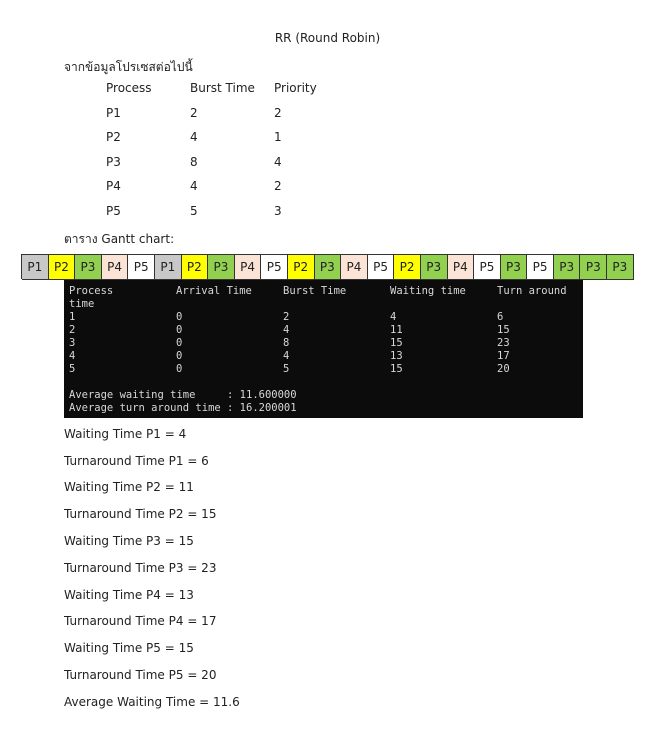  Describe the element at coordinates (152, 702) in the screenshot. I see `result-line: Average Waiting Time = 11.6` at that location.